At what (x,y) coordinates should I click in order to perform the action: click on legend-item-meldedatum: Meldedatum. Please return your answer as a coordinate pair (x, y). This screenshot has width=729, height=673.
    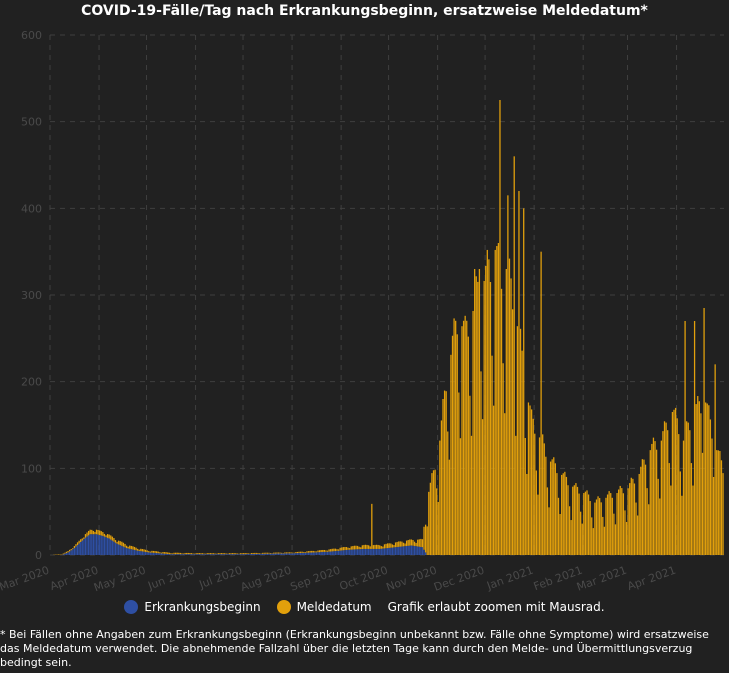
    Looking at the image, I should click on (324, 607).